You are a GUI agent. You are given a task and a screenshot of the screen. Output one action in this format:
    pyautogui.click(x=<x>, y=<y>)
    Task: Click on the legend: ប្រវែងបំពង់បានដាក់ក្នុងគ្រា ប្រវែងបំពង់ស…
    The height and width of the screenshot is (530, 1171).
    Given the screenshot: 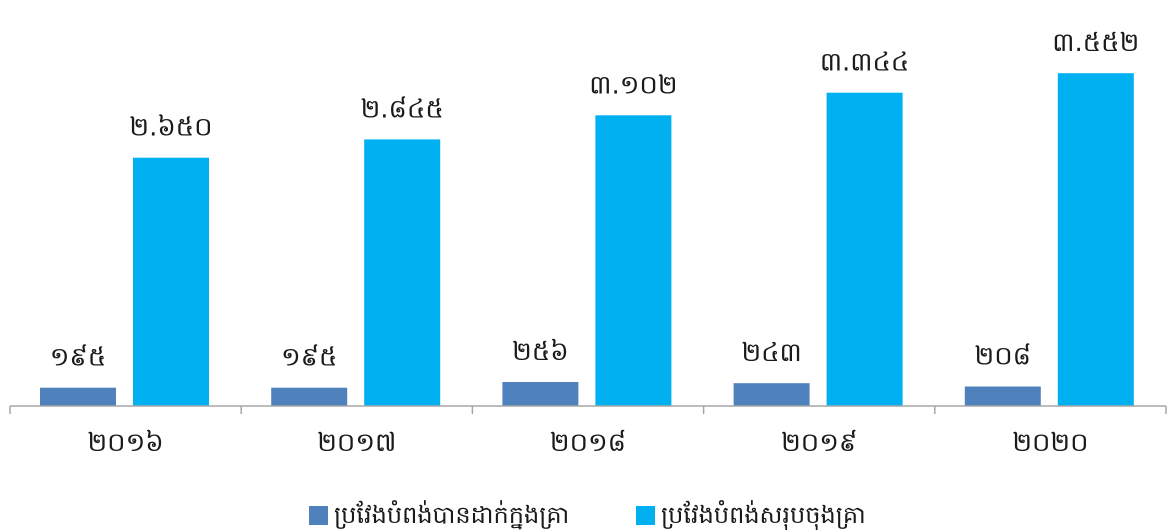 What is the action you would take?
    pyautogui.click(x=587, y=515)
    